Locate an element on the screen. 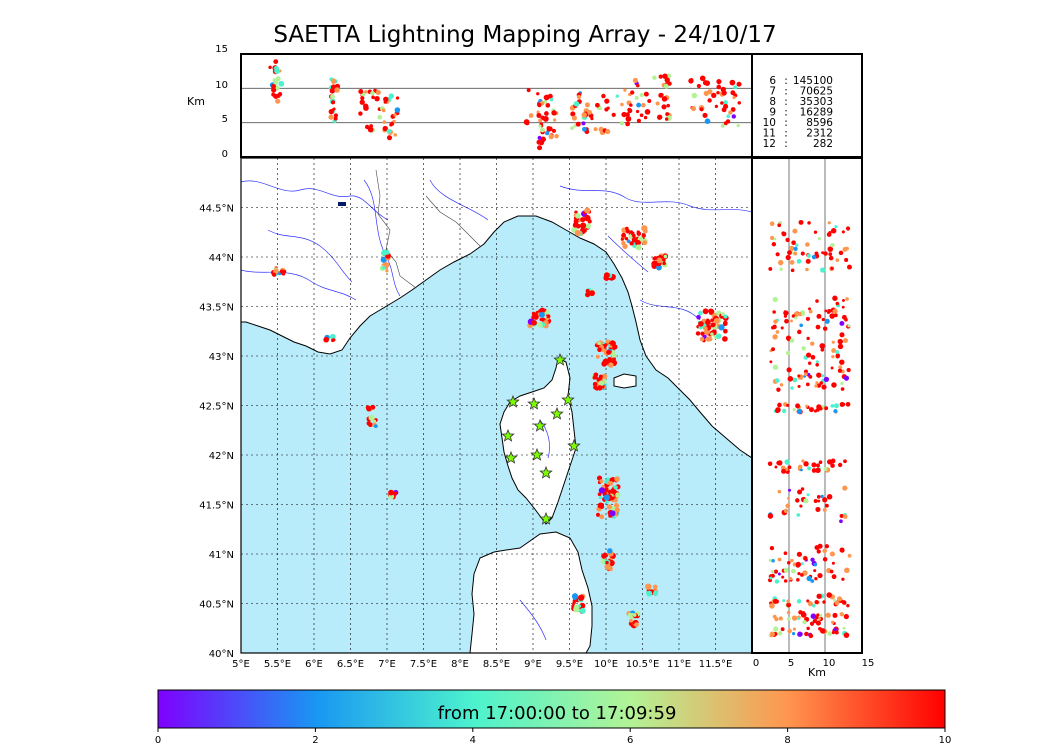  latitude-label: 42.5°N is located at coordinates (216, 407).